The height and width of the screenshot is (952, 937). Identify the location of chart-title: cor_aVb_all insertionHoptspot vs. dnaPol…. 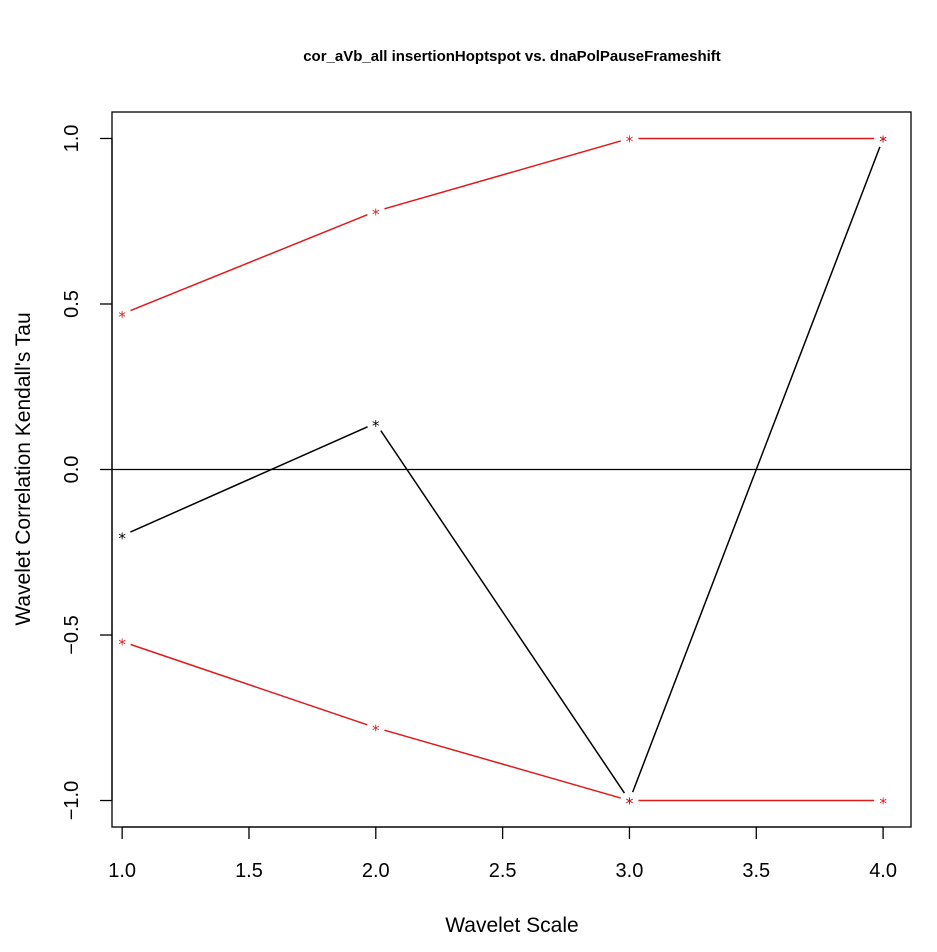
(512, 56).